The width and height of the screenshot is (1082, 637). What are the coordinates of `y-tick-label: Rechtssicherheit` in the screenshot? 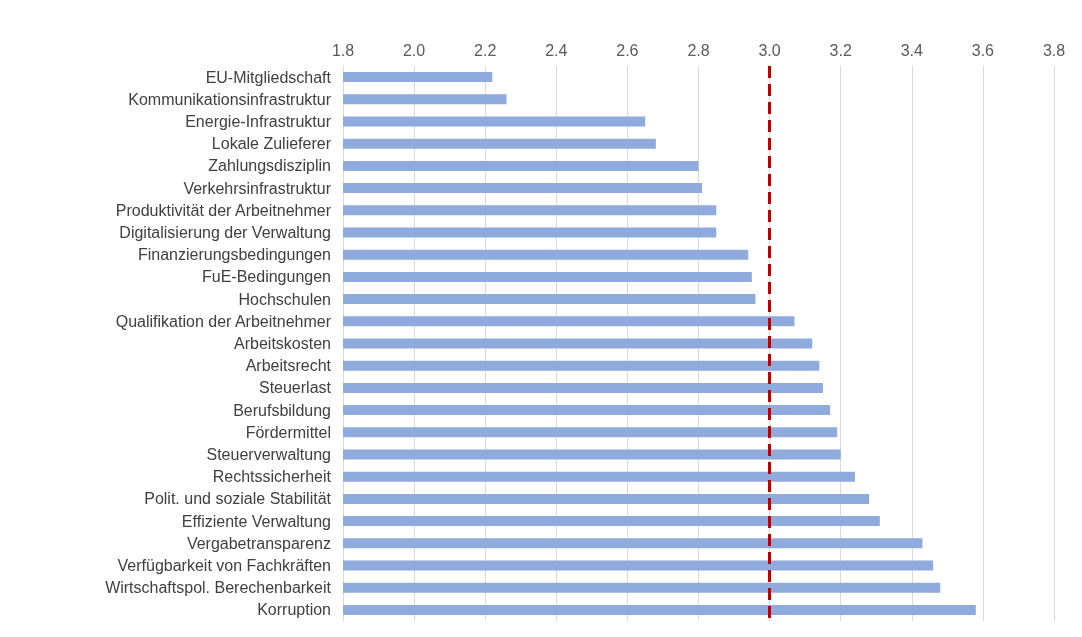 It's located at (272, 477).